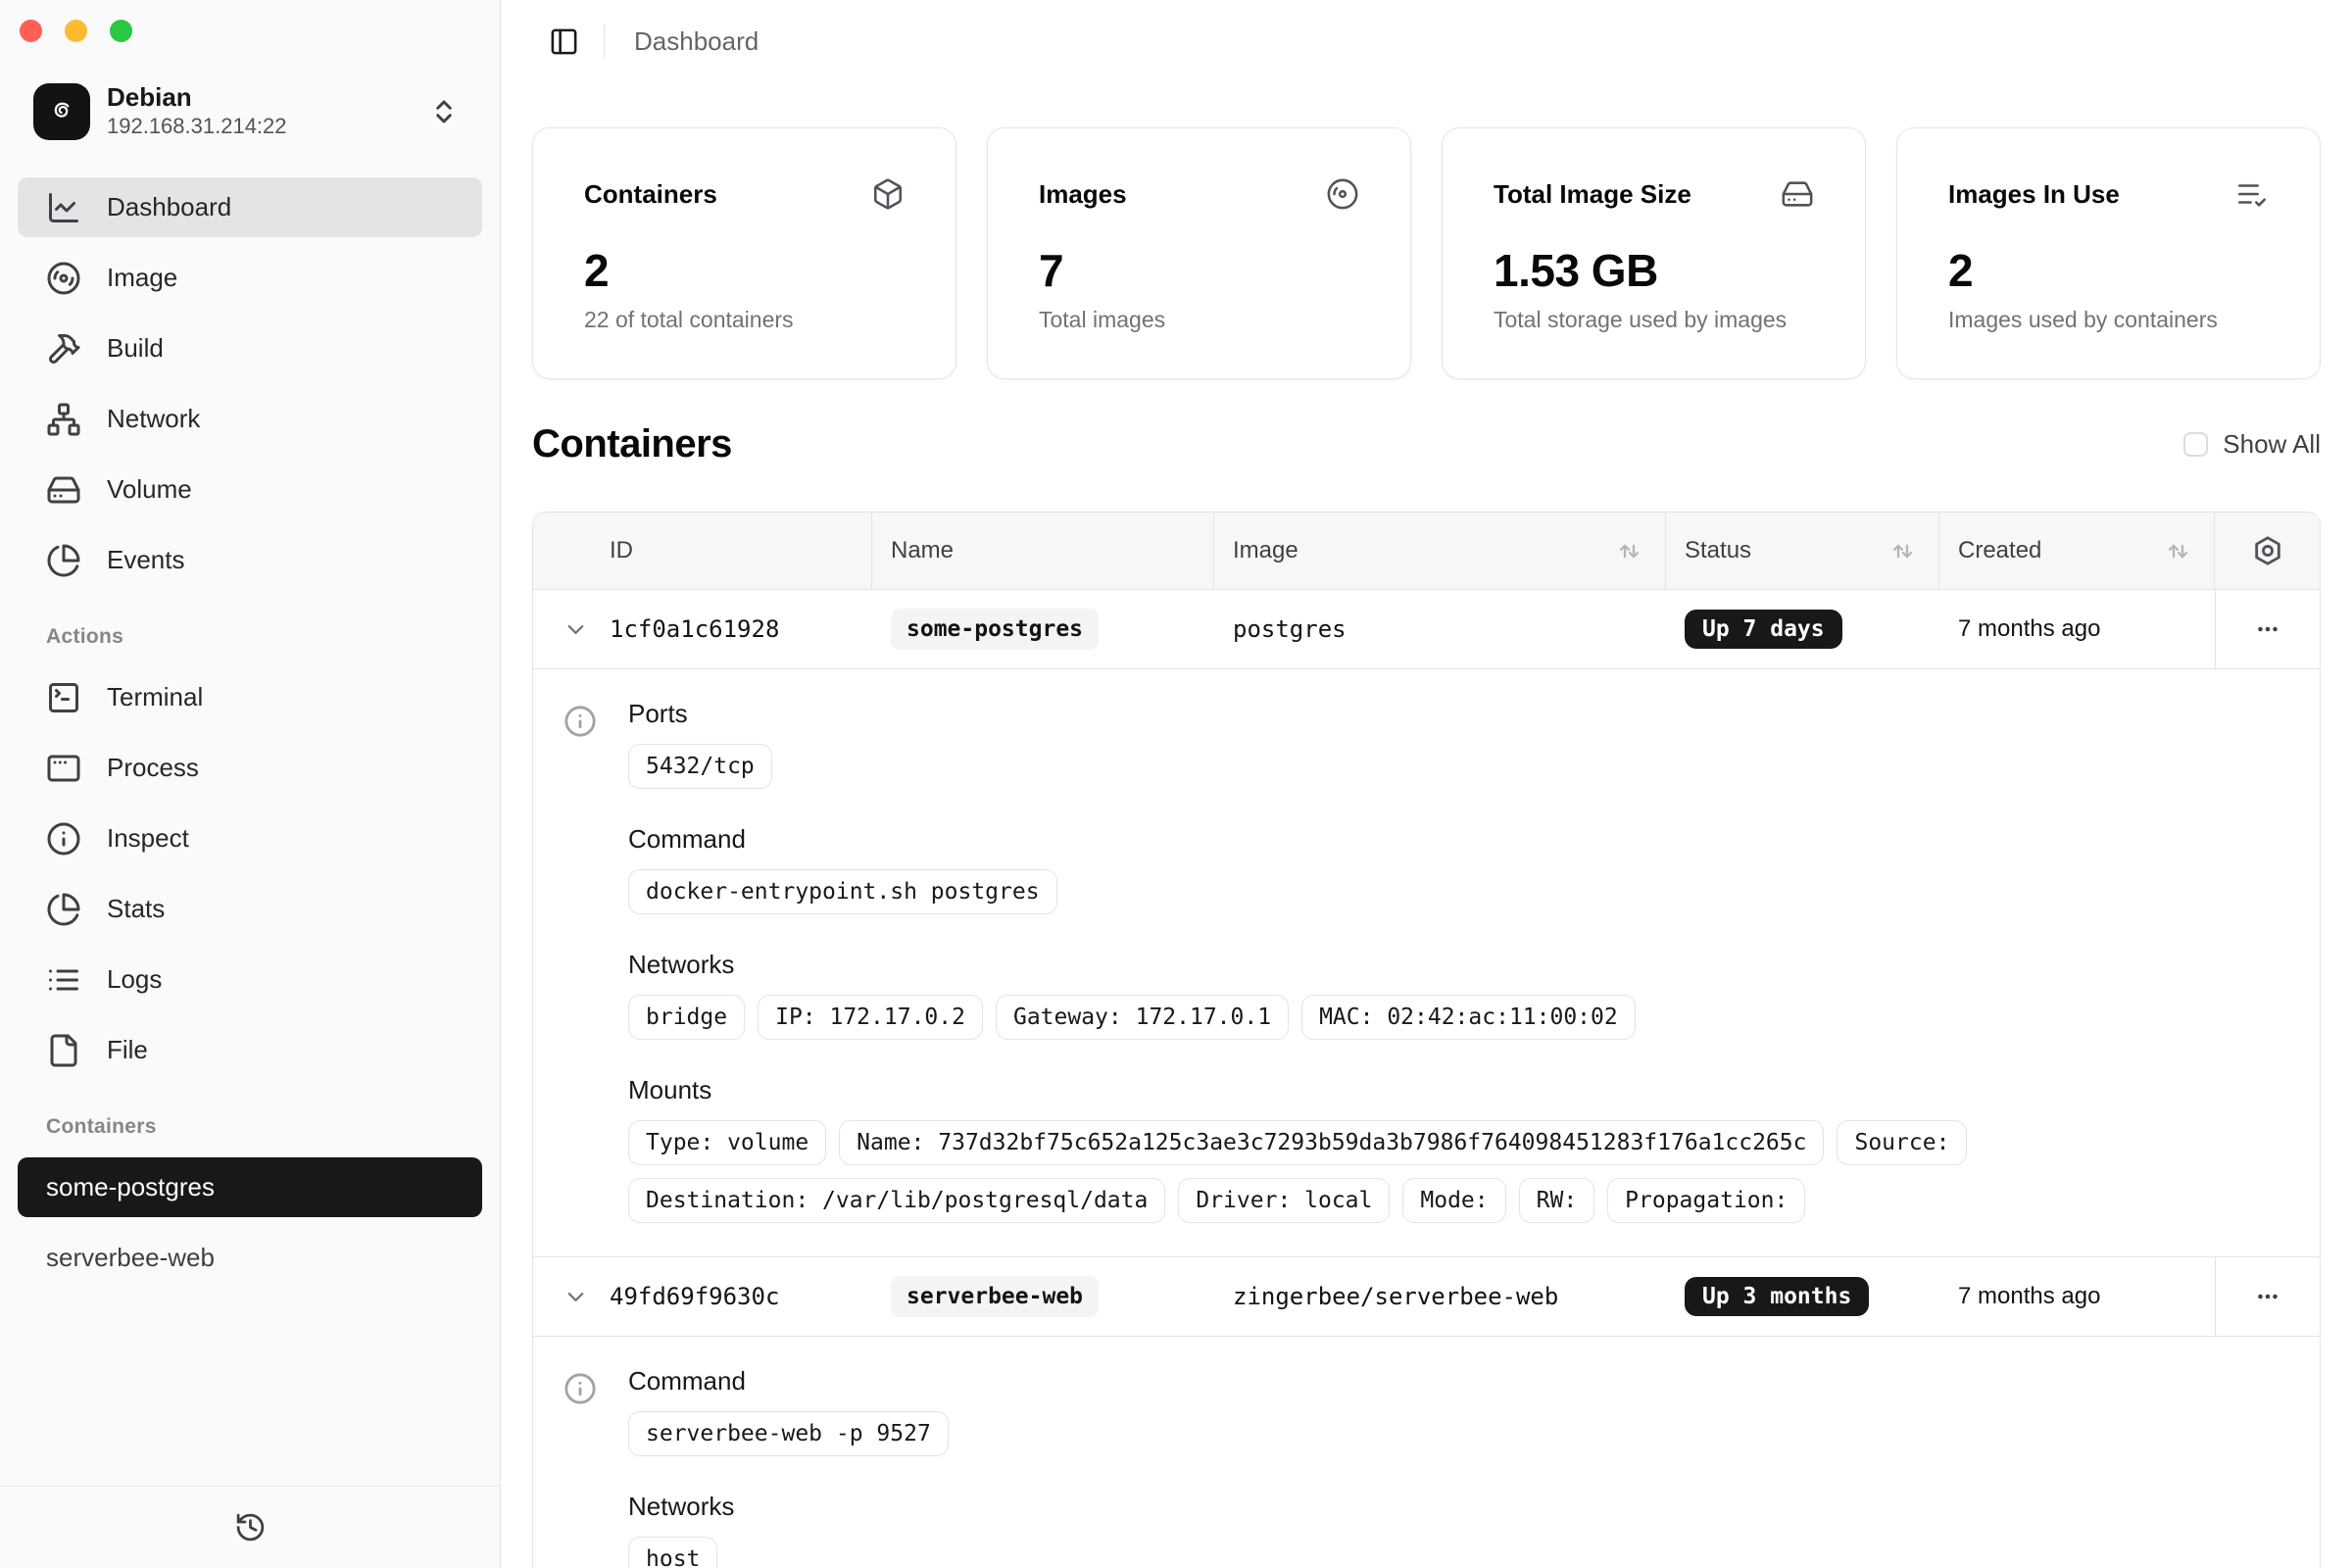 This screenshot has width=2352, height=1568. I want to click on sidebar-item-process: Process, so click(250, 768).